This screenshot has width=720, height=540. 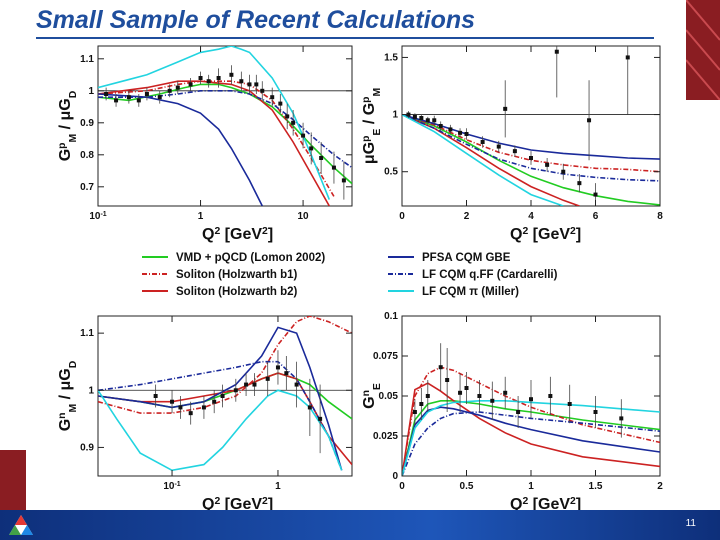 I want to click on chart-panel-bottom-left: 10-1 1 0.9 1 1.1 Q2 [GeV2] GnM / μGD, so click(x=205, y=413).